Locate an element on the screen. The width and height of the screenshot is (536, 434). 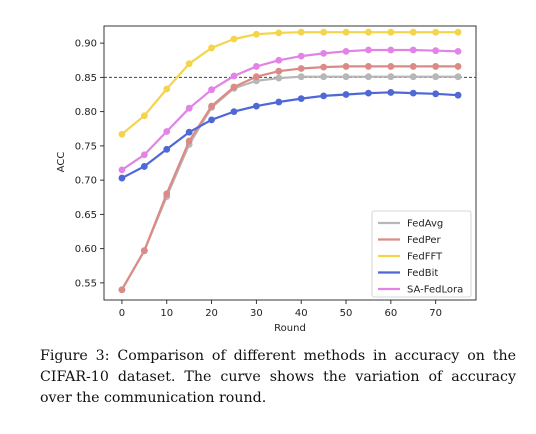
legend-box is located at coordinates (421, 254).